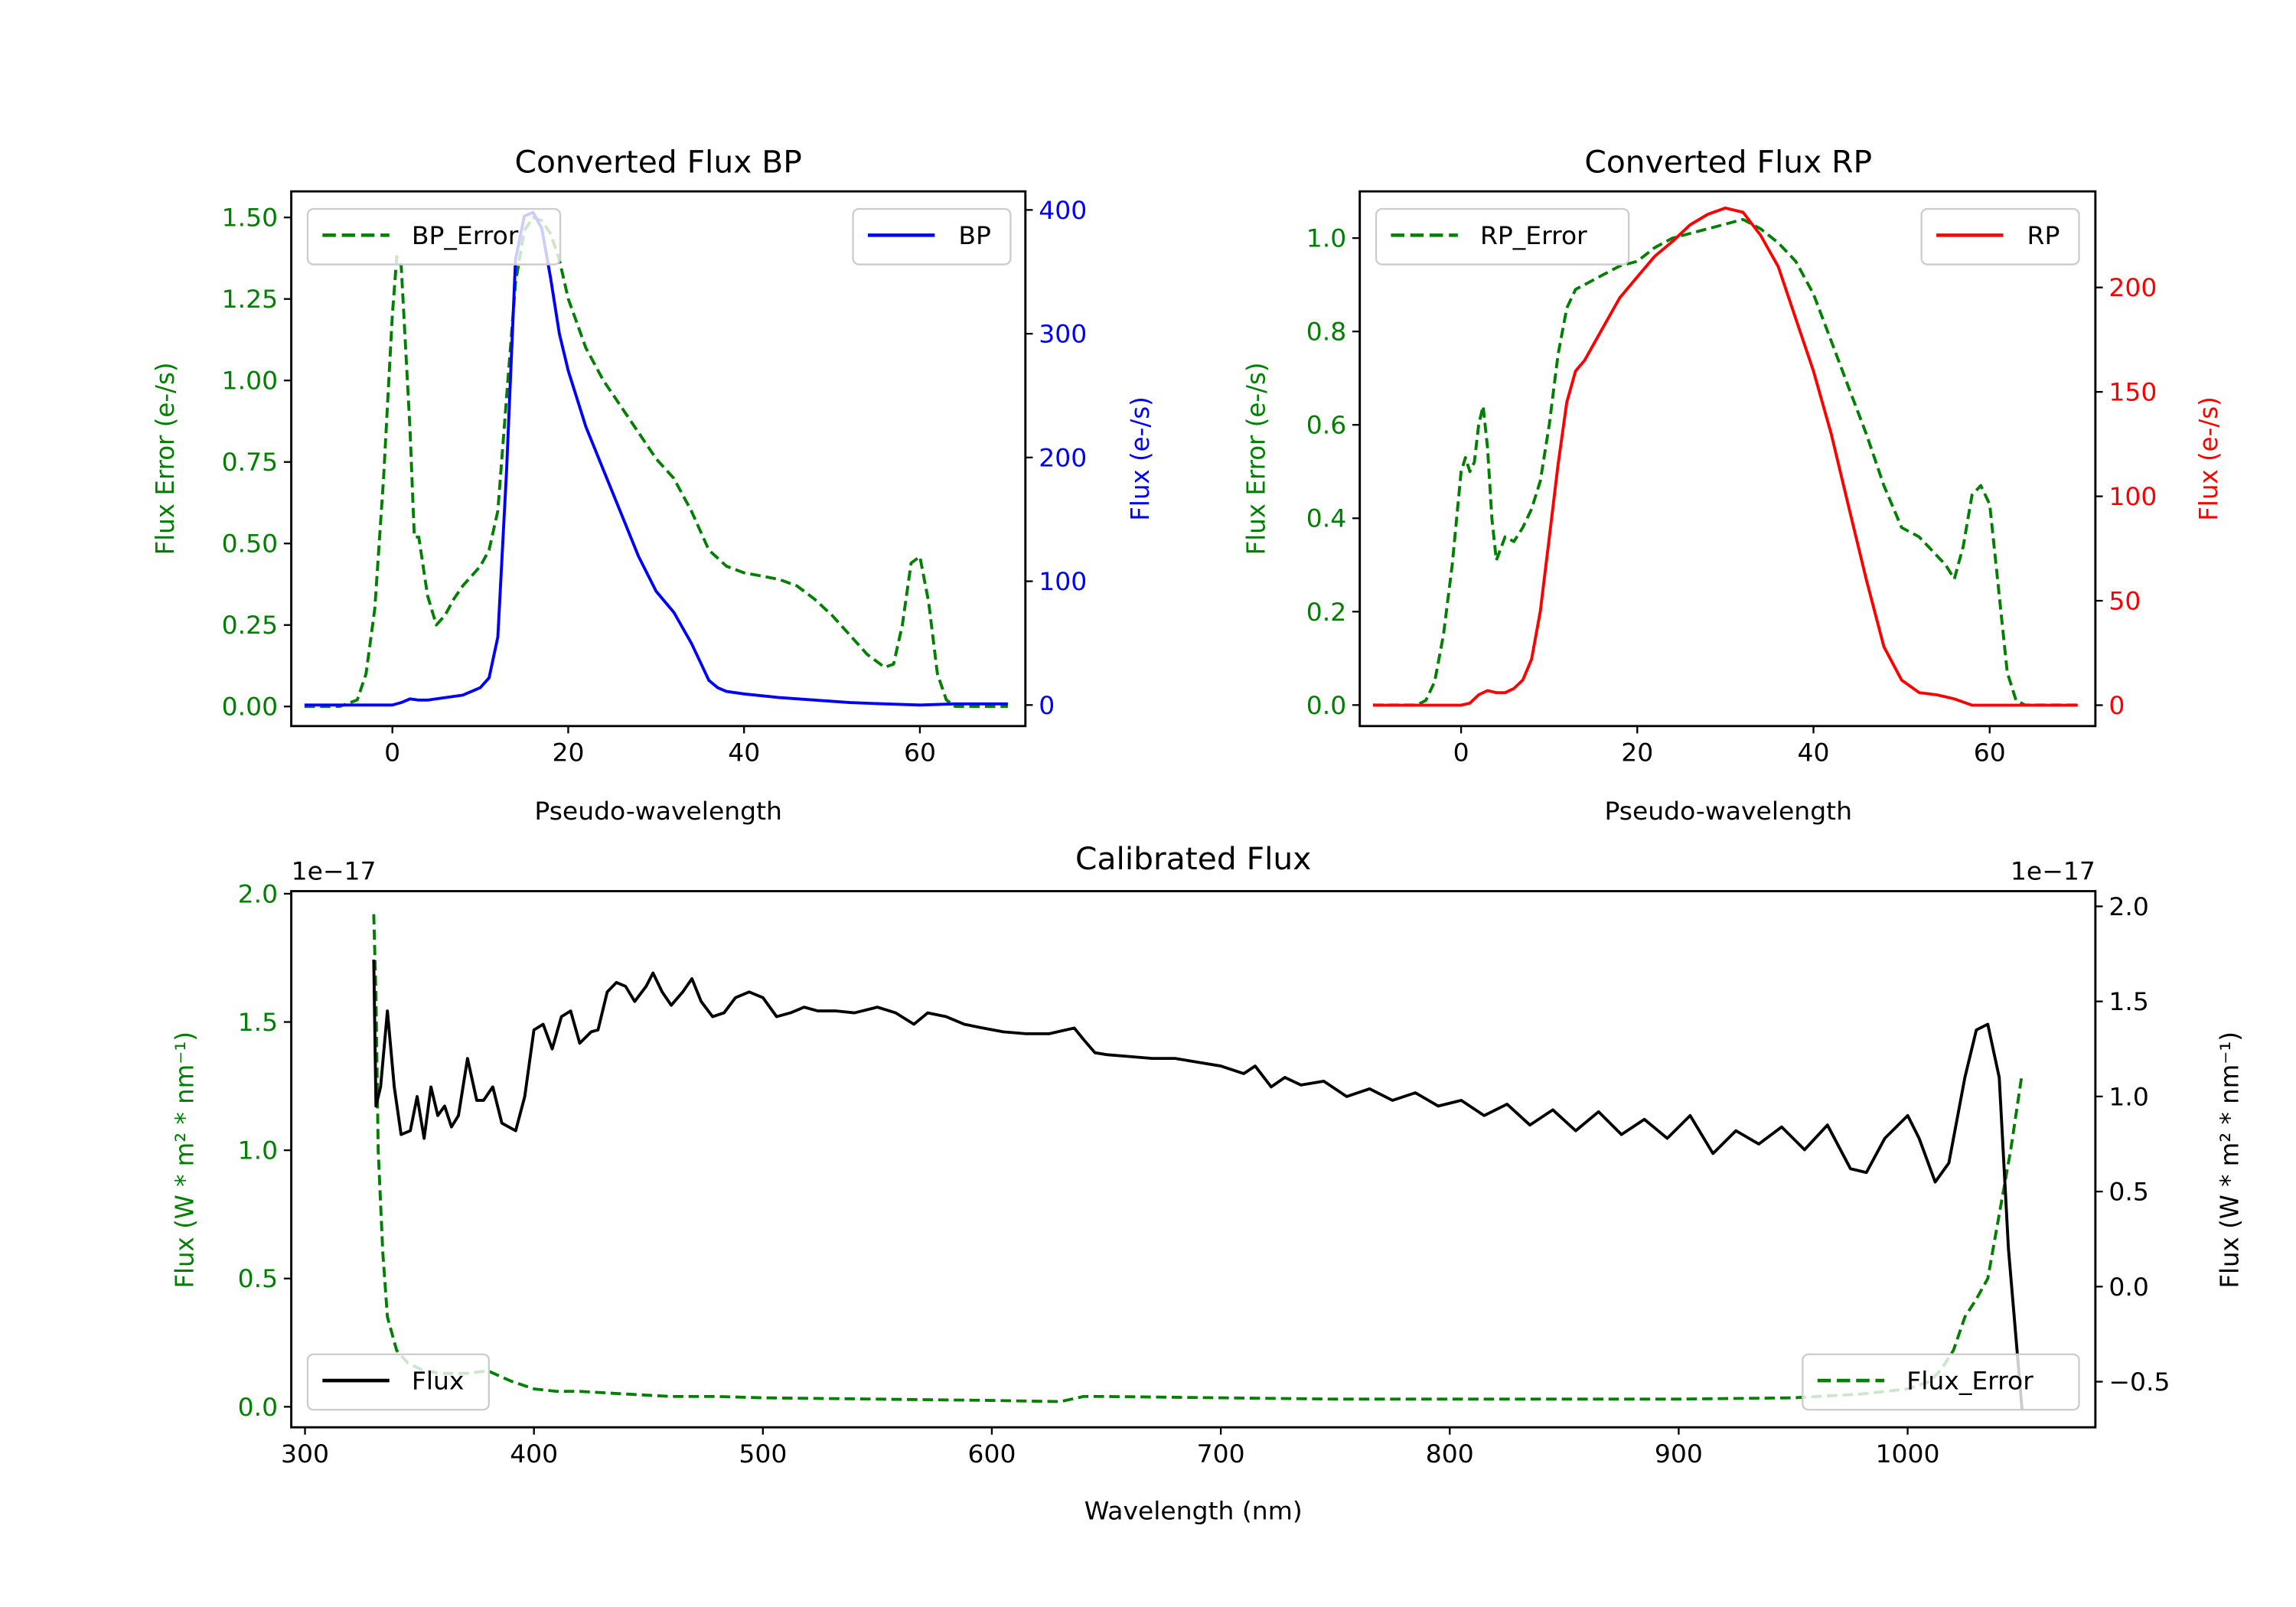 This screenshot has height=1607, width=2296. What do you see at coordinates (2053, 872) in the screenshot?
I see `calibrated-offset-right: 1e−17` at bounding box center [2053, 872].